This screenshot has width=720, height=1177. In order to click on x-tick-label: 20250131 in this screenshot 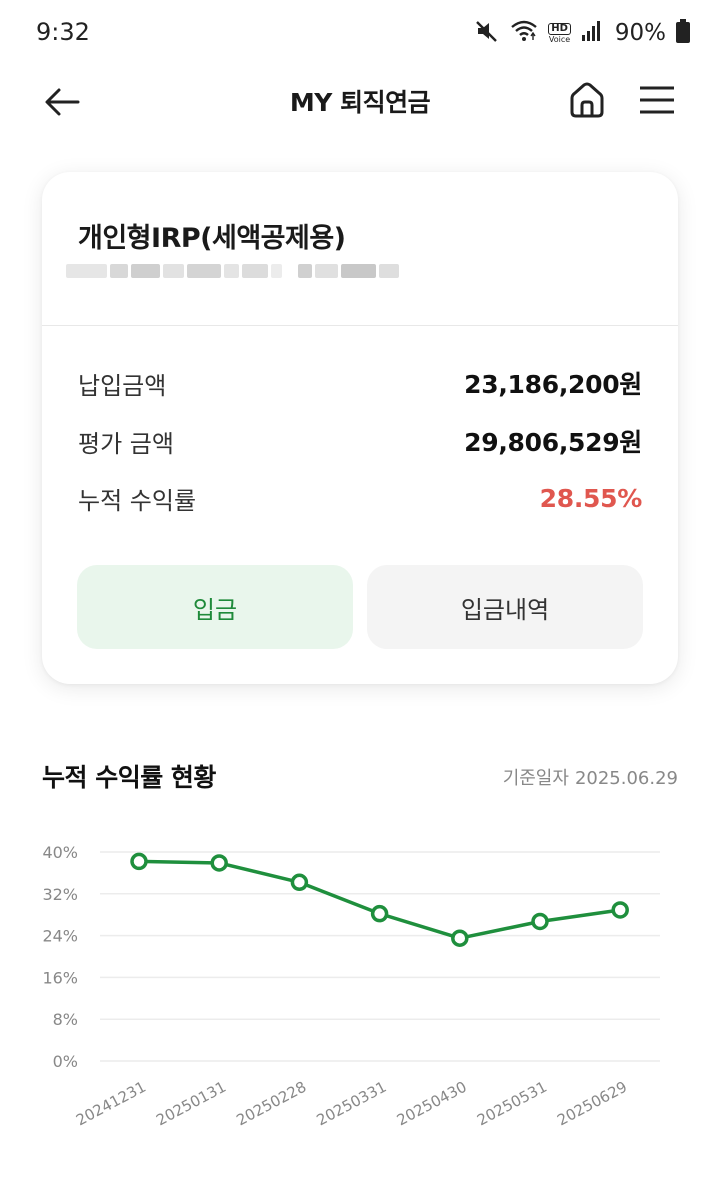, I will do `click(191, 1104)`.